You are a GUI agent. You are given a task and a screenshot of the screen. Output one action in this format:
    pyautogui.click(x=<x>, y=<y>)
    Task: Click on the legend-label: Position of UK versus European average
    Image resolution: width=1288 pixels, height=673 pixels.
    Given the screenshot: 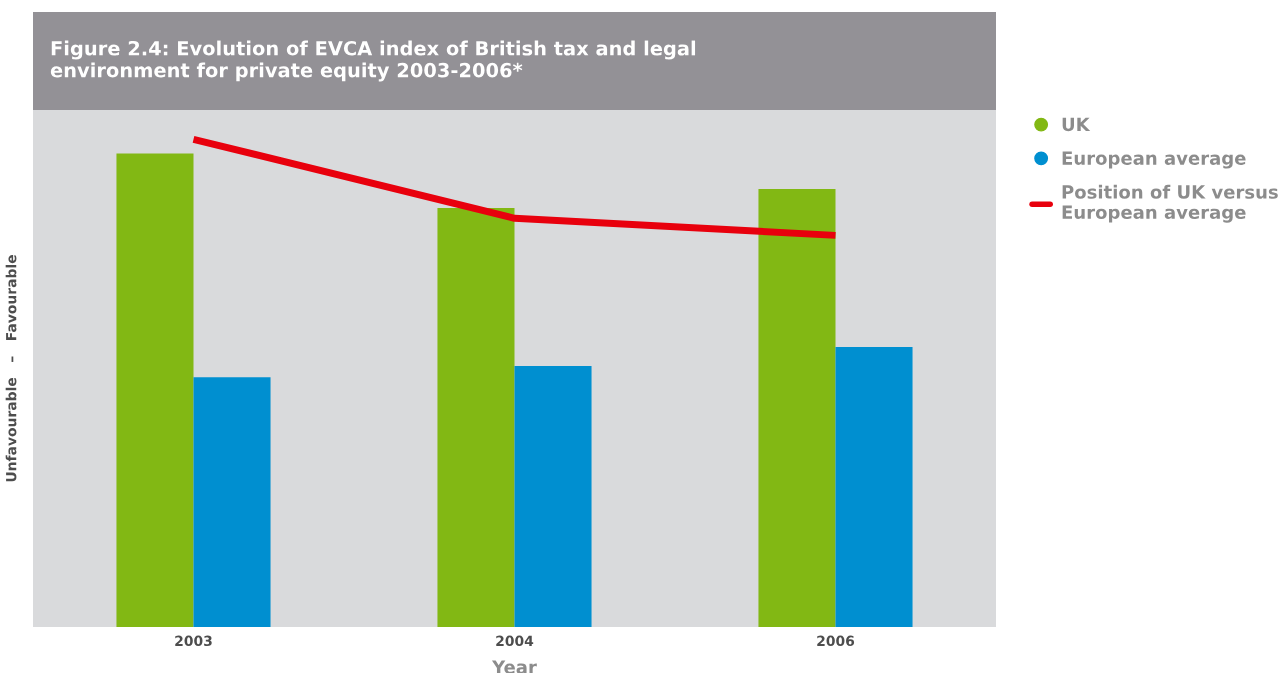 What is the action you would take?
    pyautogui.click(x=1170, y=203)
    